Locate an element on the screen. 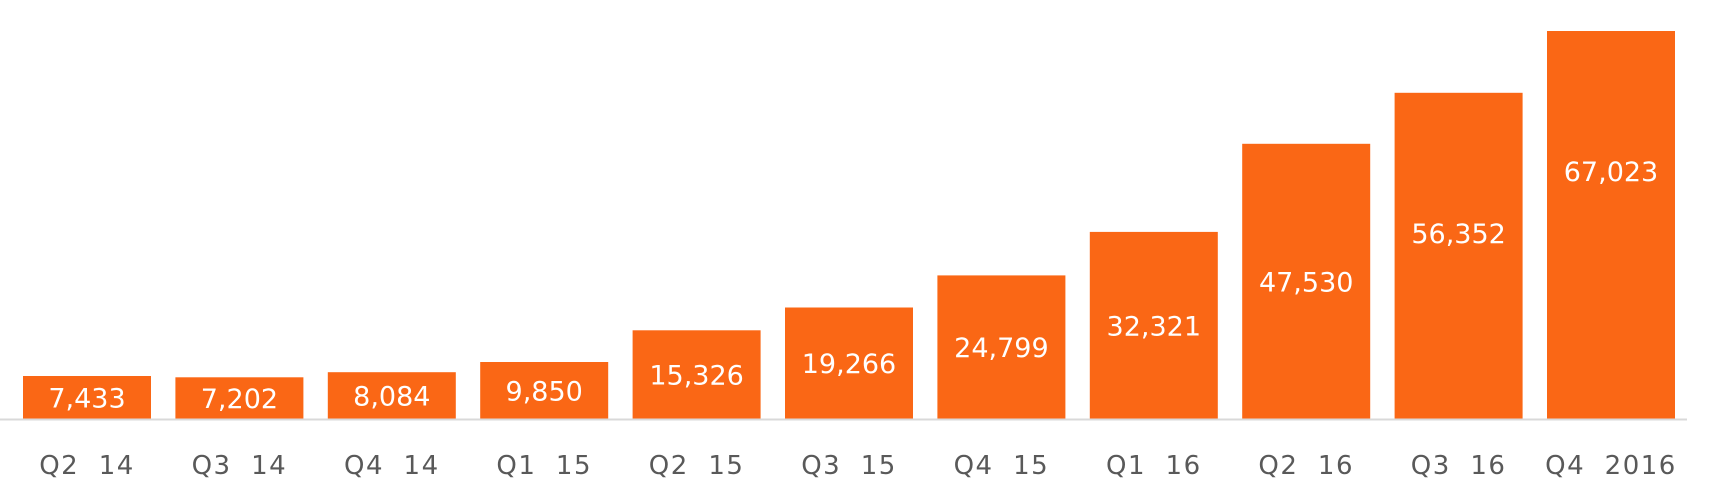  bar-value-label-9: 56,352 is located at coordinates (1458, 234).